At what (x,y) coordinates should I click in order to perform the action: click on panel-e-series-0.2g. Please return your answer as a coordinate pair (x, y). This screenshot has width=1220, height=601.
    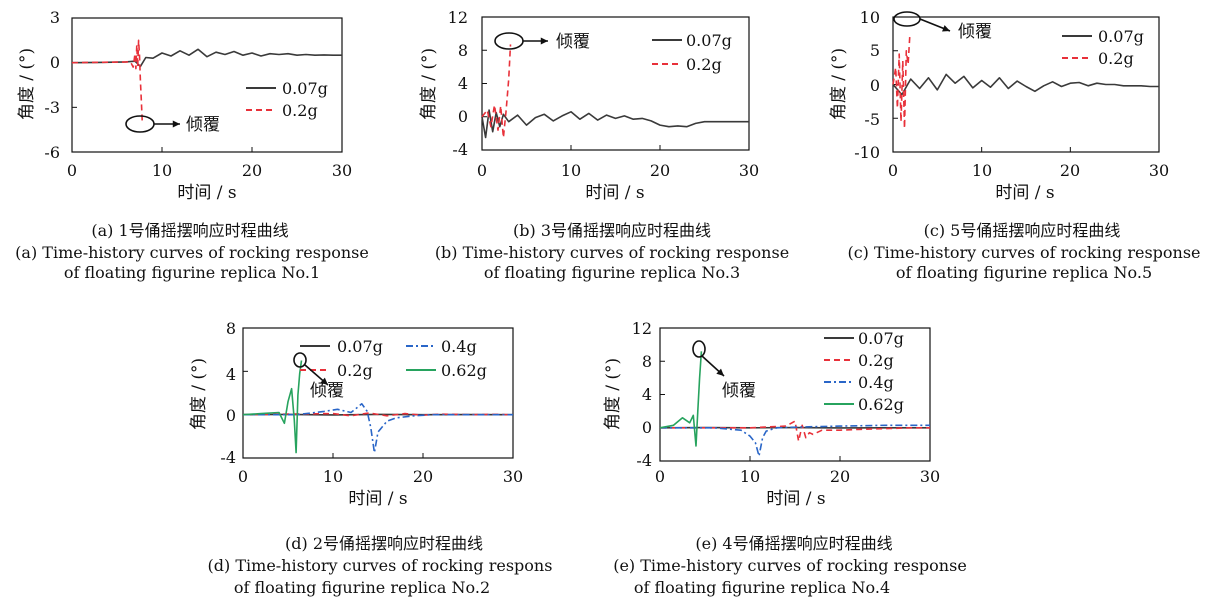
    Looking at the image, I should click on (795, 431).